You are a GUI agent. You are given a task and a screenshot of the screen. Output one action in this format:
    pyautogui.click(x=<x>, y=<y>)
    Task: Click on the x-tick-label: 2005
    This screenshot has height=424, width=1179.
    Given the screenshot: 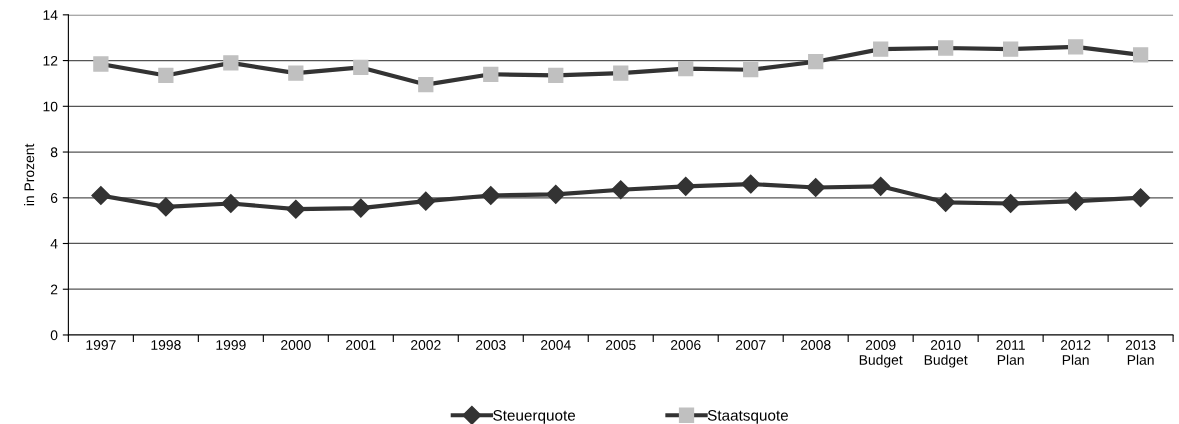 What is the action you would take?
    pyautogui.click(x=621, y=345)
    